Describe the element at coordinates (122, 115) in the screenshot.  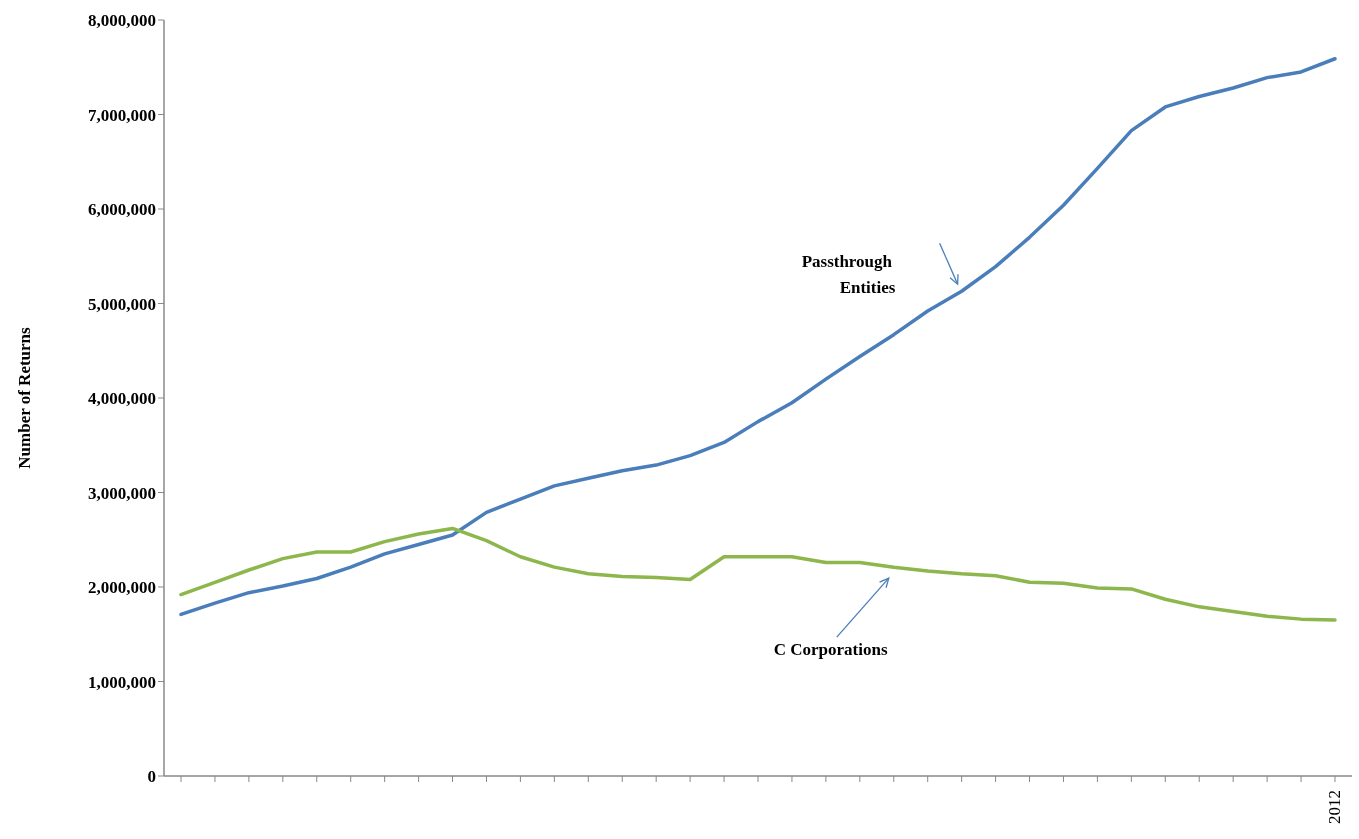
I see `y-tick-label: 7,000,000` at that location.